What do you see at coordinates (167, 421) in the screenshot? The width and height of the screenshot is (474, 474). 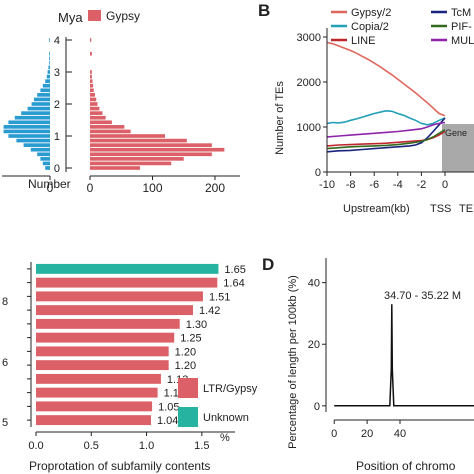 I see `subfamily-value-label: 1.04` at bounding box center [167, 421].